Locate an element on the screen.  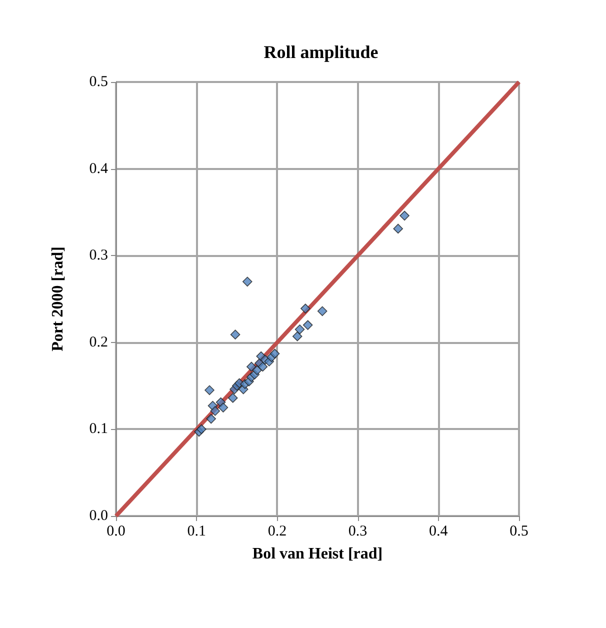
x-tick-label: 0.1 is located at coordinates (196, 532).